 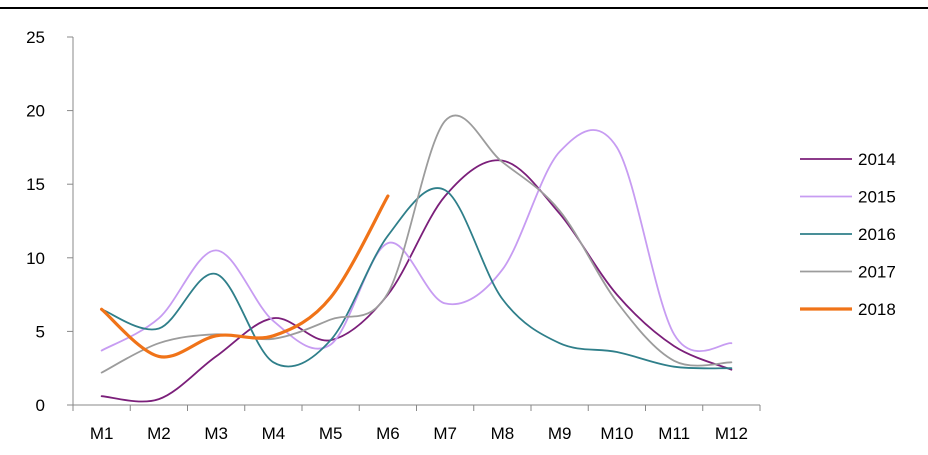 I want to click on x-tick-label: M8, so click(x=503, y=433).